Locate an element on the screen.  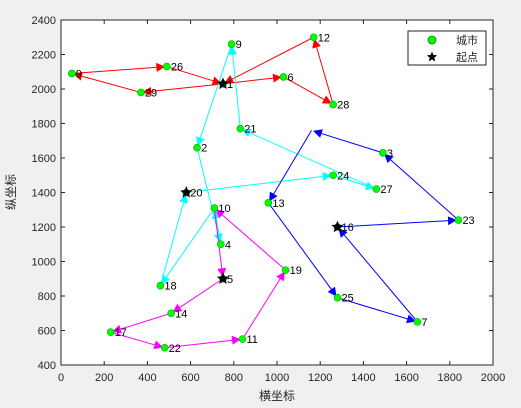
city-label: 20 is located at coordinates (196, 194).